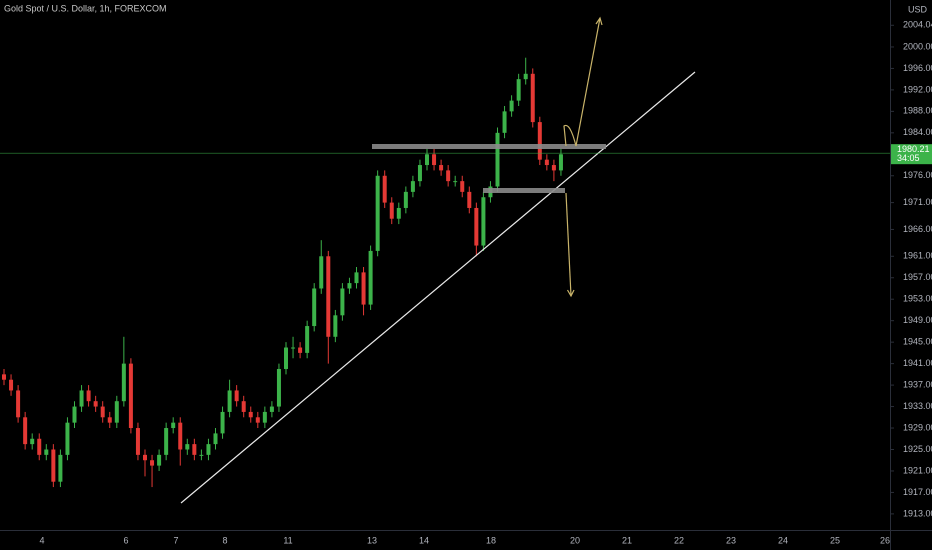 The height and width of the screenshot is (550, 932). Describe the element at coordinates (524, 190) in the screenshot. I see `support-zone` at that location.